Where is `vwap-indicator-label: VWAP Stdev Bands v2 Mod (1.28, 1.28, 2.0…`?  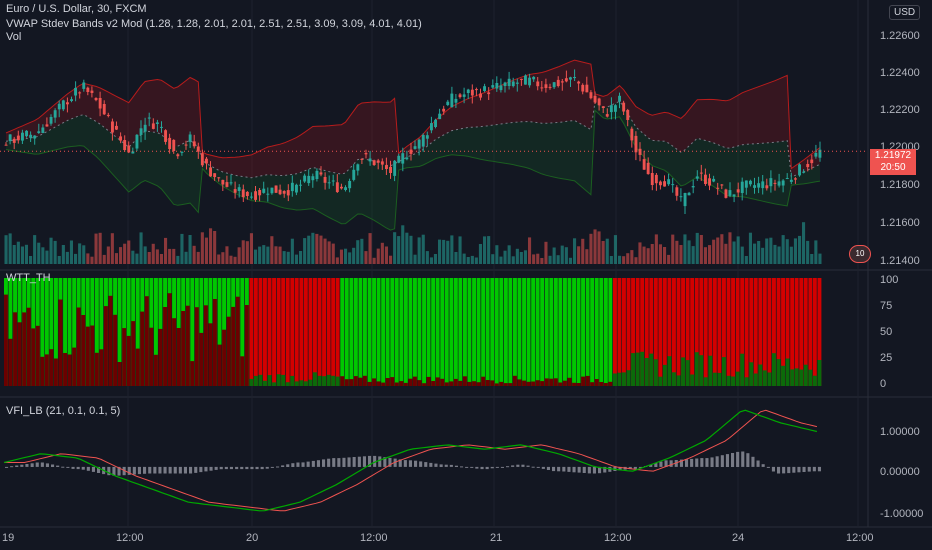 vwap-indicator-label: VWAP Stdev Bands v2 Mod (1.28, 1.28, 2.0… is located at coordinates (214, 24).